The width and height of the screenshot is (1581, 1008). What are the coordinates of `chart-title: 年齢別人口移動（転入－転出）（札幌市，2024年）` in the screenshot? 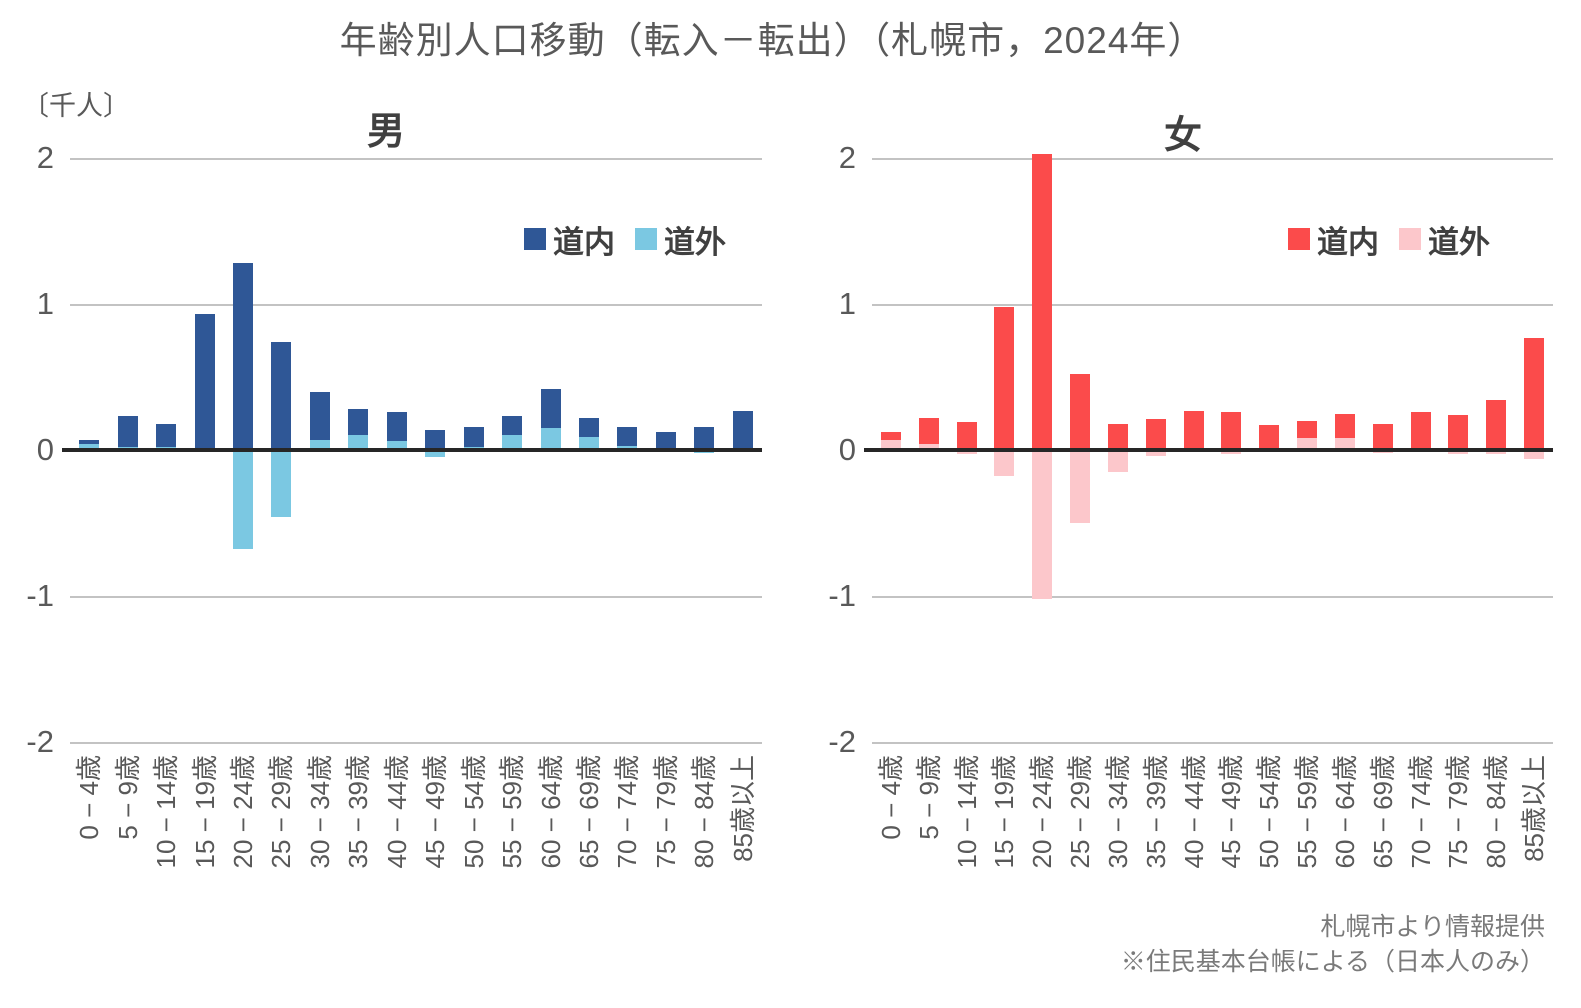 It's located at (772, 40).